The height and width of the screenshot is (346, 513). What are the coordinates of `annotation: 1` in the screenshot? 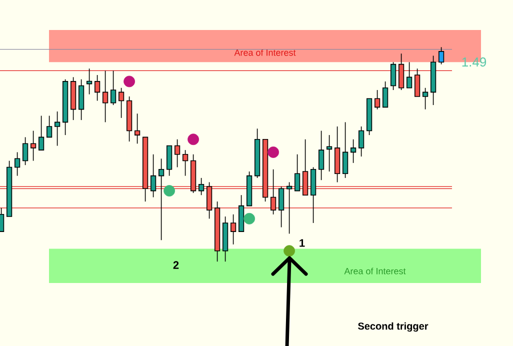 It's located at (302, 243).